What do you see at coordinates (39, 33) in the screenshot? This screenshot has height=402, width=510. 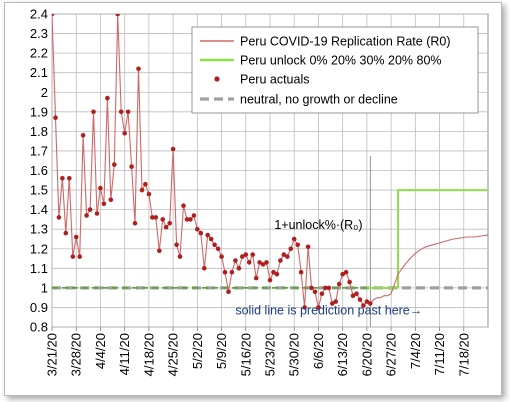 I see `y-tick-label: 2.3` at bounding box center [39, 33].